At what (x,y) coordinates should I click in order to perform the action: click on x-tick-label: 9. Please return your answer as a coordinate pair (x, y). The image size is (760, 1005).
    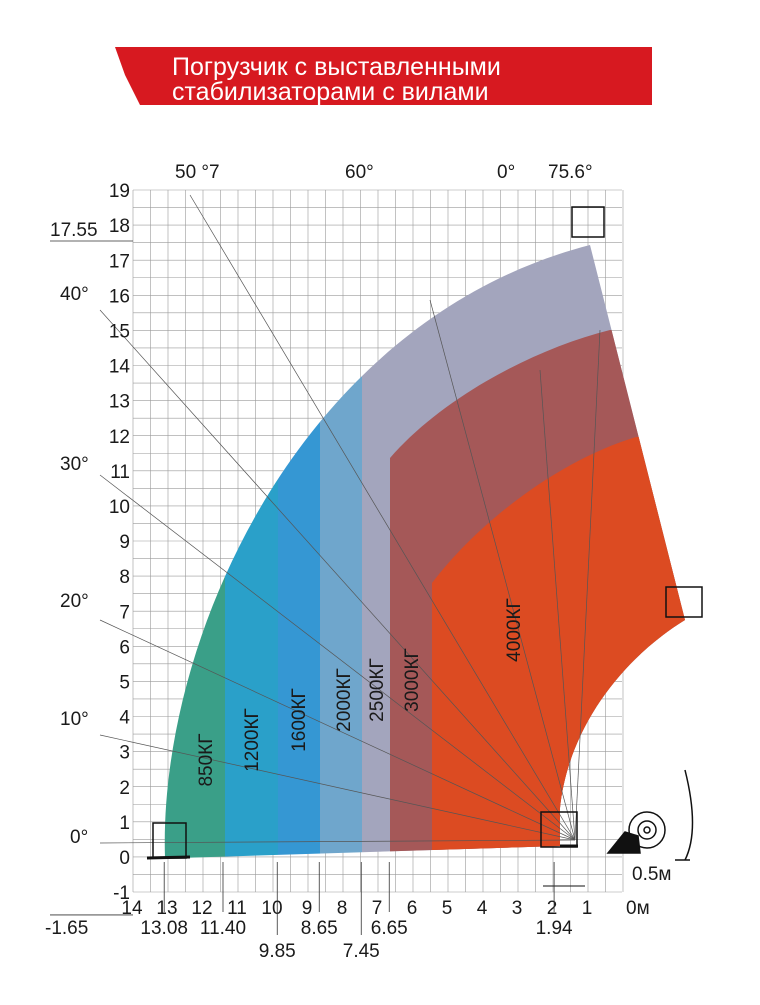
    Looking at the image, I should click on (307, 908).